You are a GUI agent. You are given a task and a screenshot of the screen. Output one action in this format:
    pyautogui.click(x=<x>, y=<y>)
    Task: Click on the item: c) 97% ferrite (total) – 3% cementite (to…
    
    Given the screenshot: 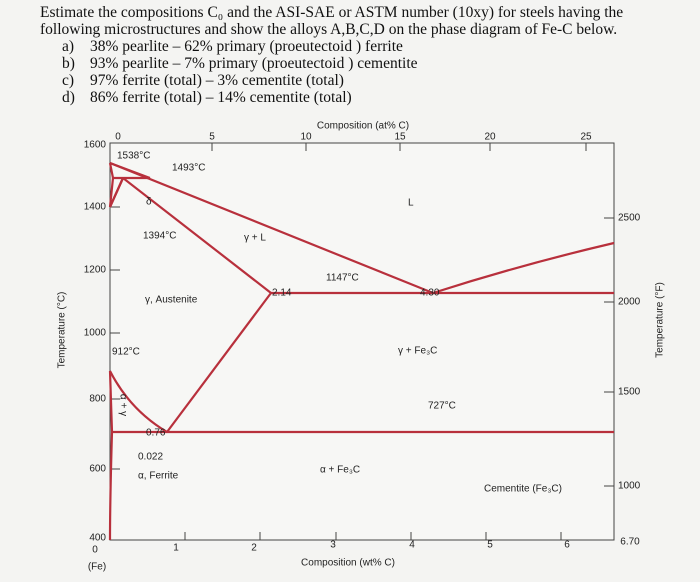 What is the action you would take?
    pyautogui.click(x=360, y=80)
    